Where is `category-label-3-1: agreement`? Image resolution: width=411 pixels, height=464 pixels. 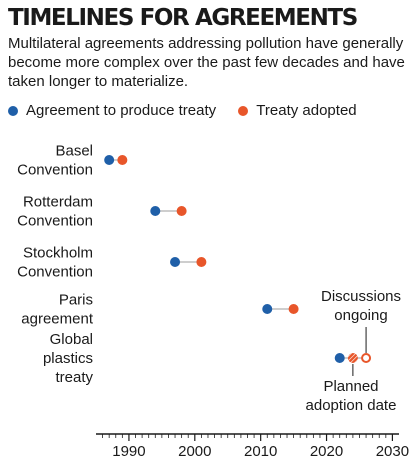 category-label-3-1: agreement is located at coordinates (57, 319).